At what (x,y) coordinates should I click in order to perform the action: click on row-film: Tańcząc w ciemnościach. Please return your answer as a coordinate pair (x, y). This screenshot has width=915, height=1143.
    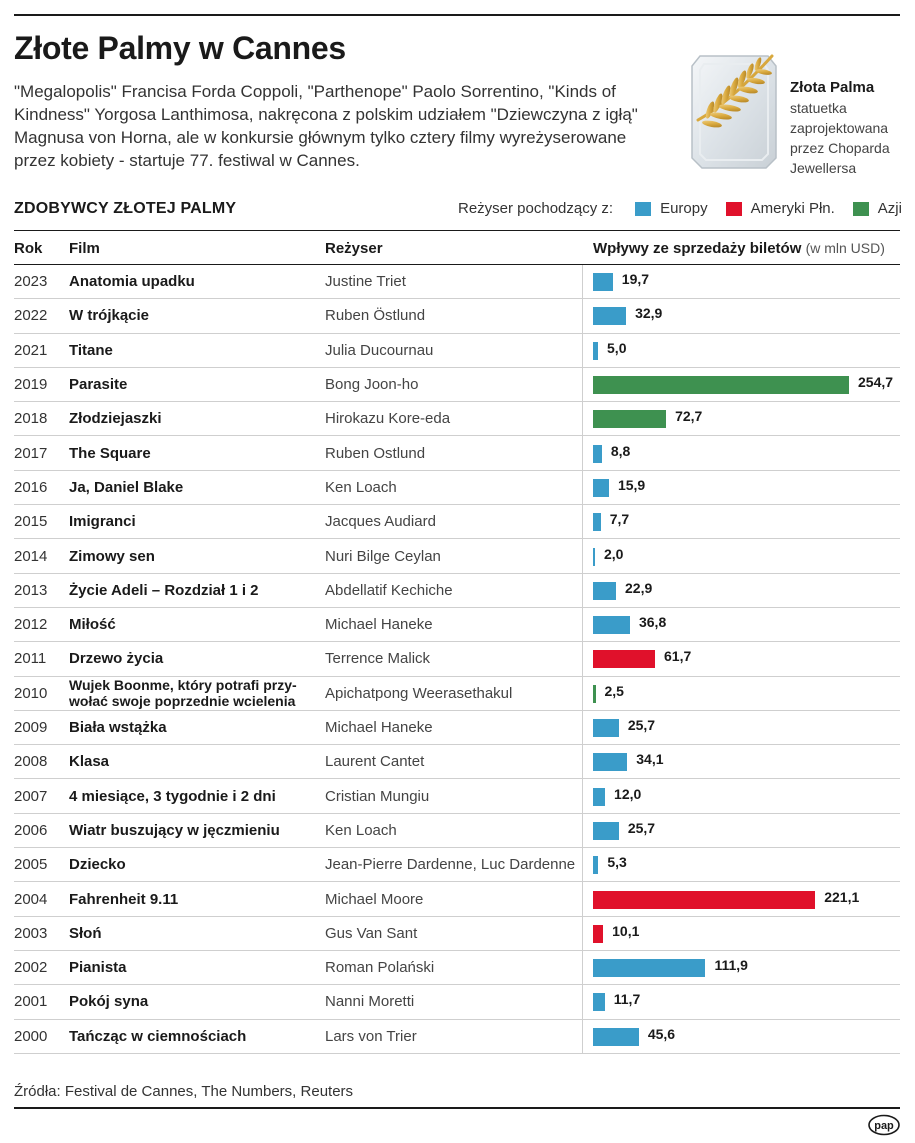
    Looking at the image, I should click on (158, 1036).